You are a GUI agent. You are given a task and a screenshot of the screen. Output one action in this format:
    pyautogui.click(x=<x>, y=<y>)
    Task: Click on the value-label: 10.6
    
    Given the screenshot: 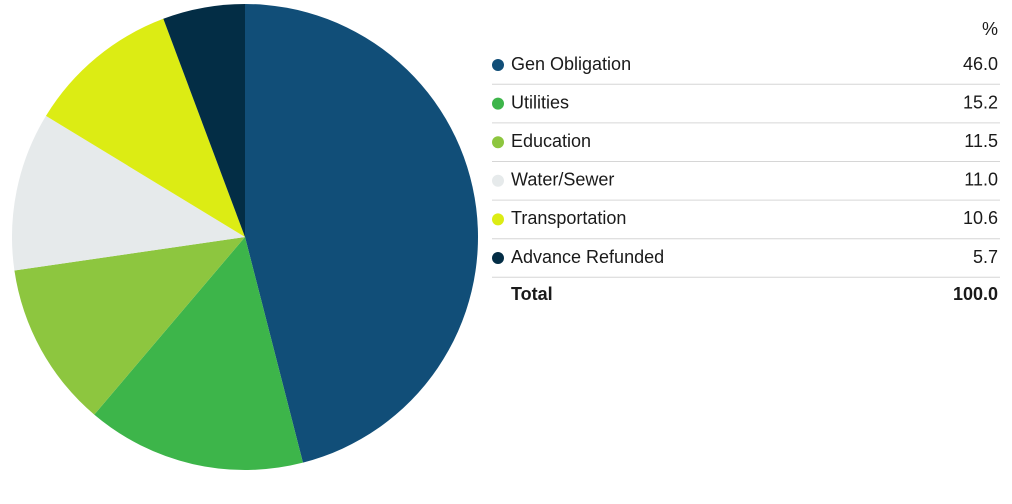 What is the action you would take?
    pyautogui.click(x=980, y=218)
    